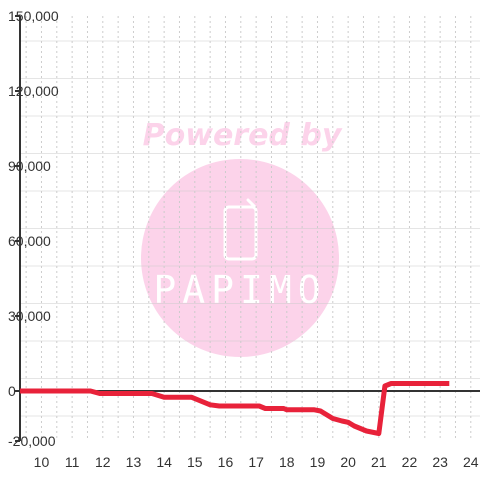  I want to click on y-tick-label: 30,000, so click(29, 316).